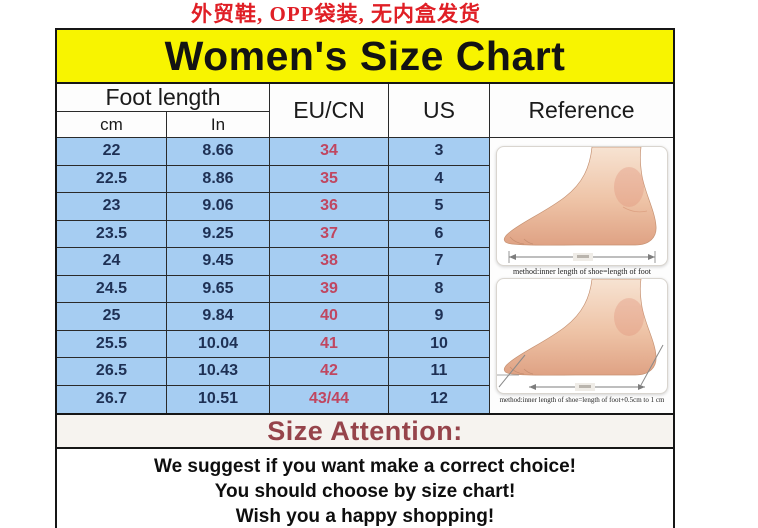 This screenshot has height=528, width=758. I want to click on banner-title: Women's Size Chart, so click(365, 55).